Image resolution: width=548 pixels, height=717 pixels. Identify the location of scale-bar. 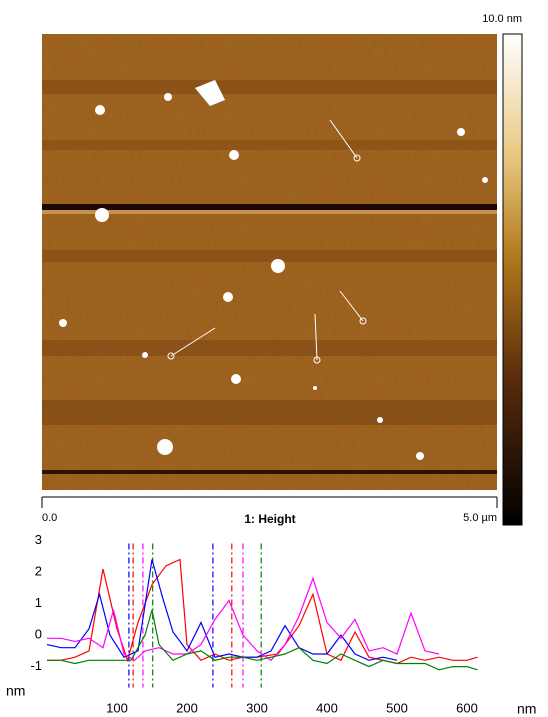
(269, 502).